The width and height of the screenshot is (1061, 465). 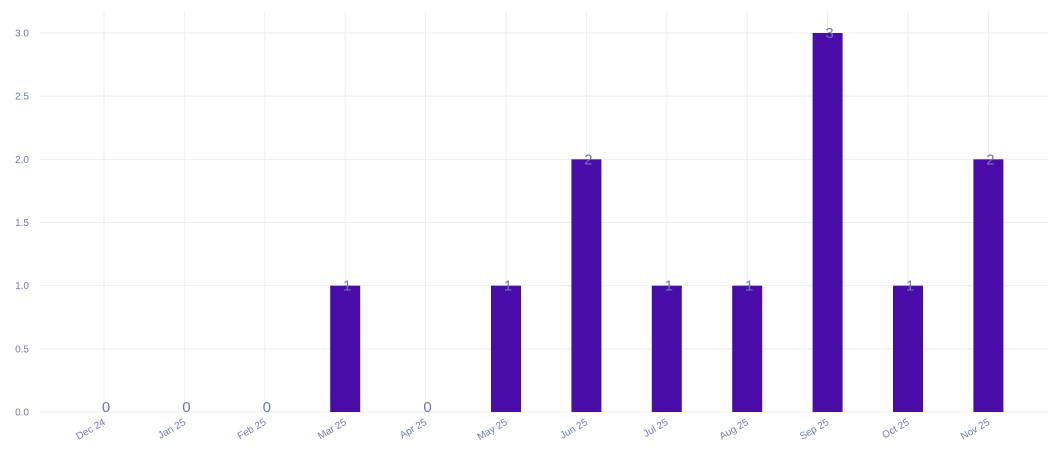 What do you see at coordinates (252, 429) in the screenshot?
I see `x-tick-label: Feb 25` at bounding box center [252, 429].